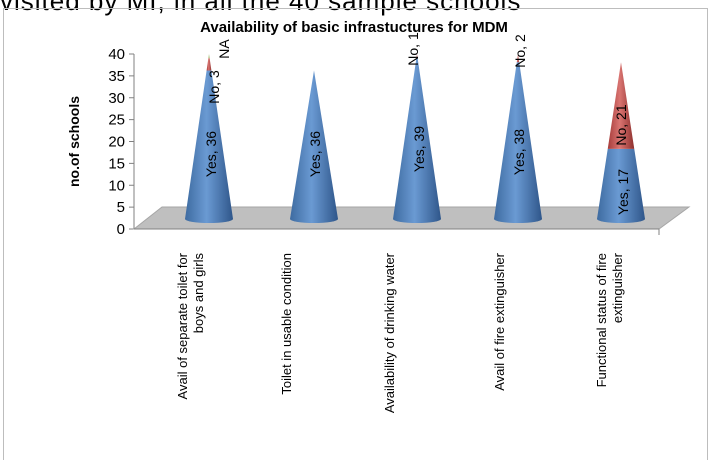 The image size is (728, 462). Describe the element at coordinates (121, 207) in the screenshot. I see `y-tick-label: 5` at that location.